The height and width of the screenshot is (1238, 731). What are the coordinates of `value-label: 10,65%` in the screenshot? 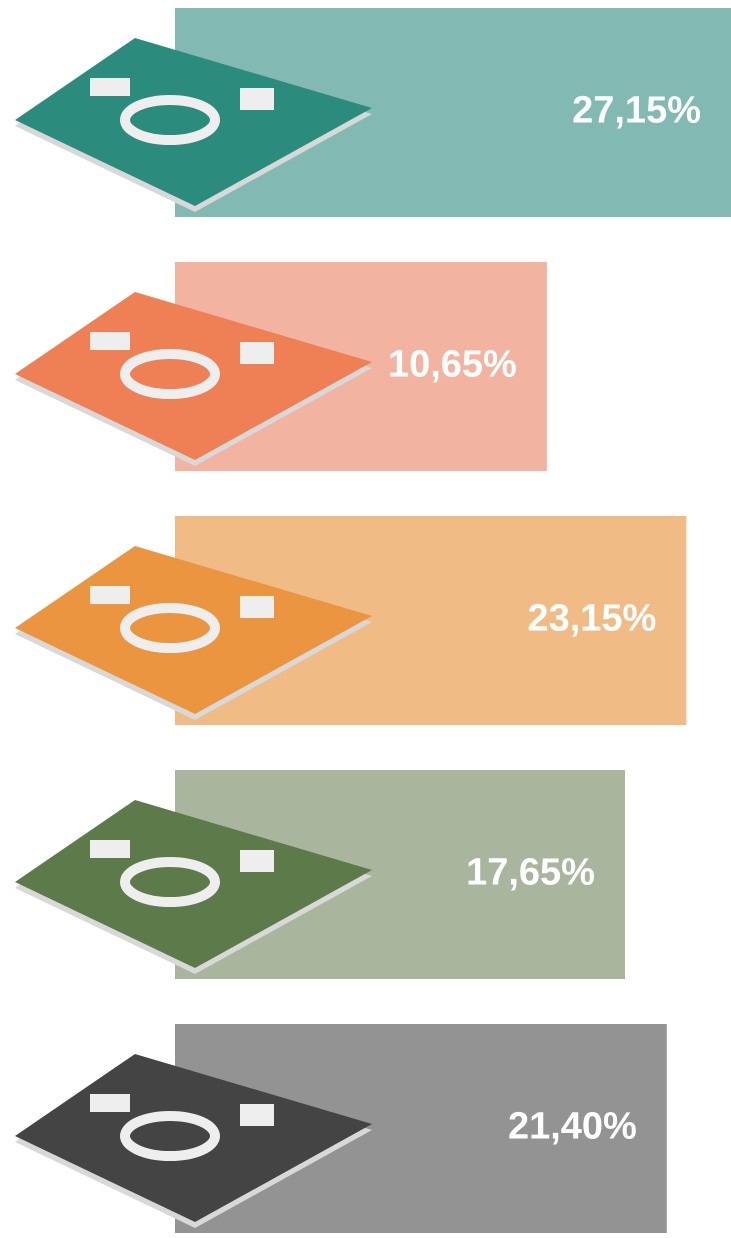 It's located at (452, 365).